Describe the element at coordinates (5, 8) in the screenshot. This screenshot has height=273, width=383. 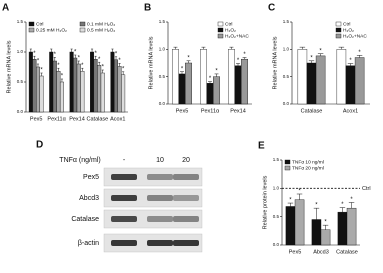
I see `panel-letter: A` at that location.